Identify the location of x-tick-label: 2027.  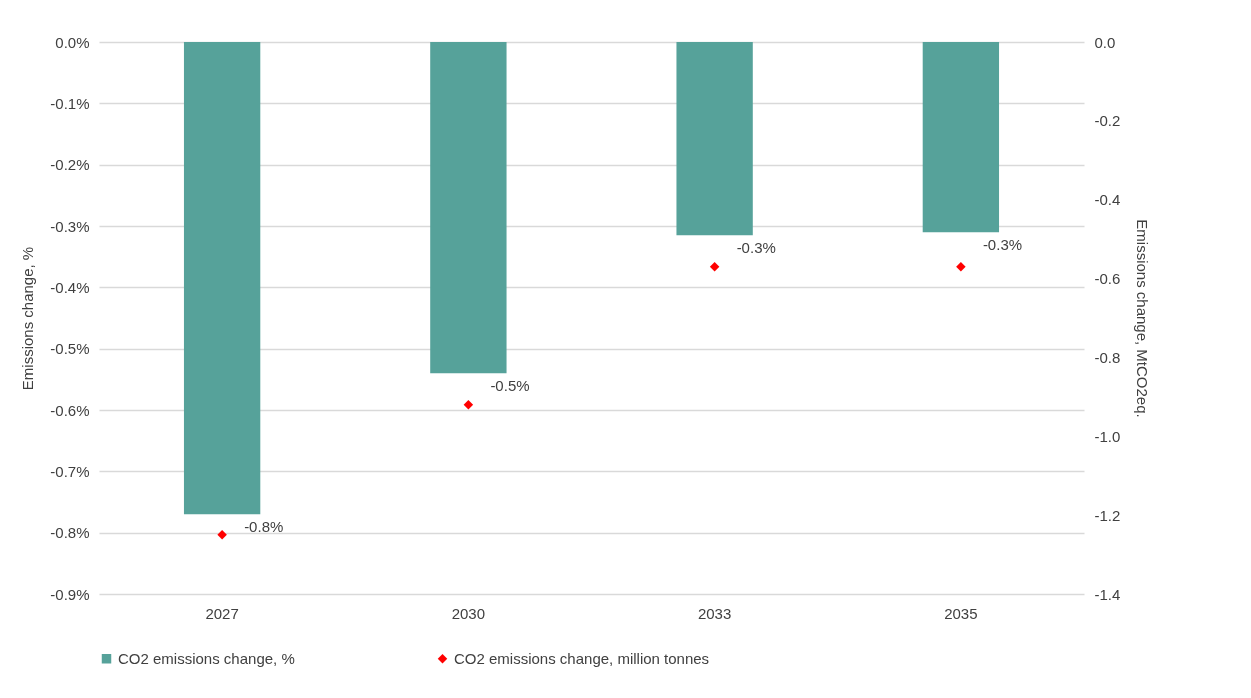
(222, 613).